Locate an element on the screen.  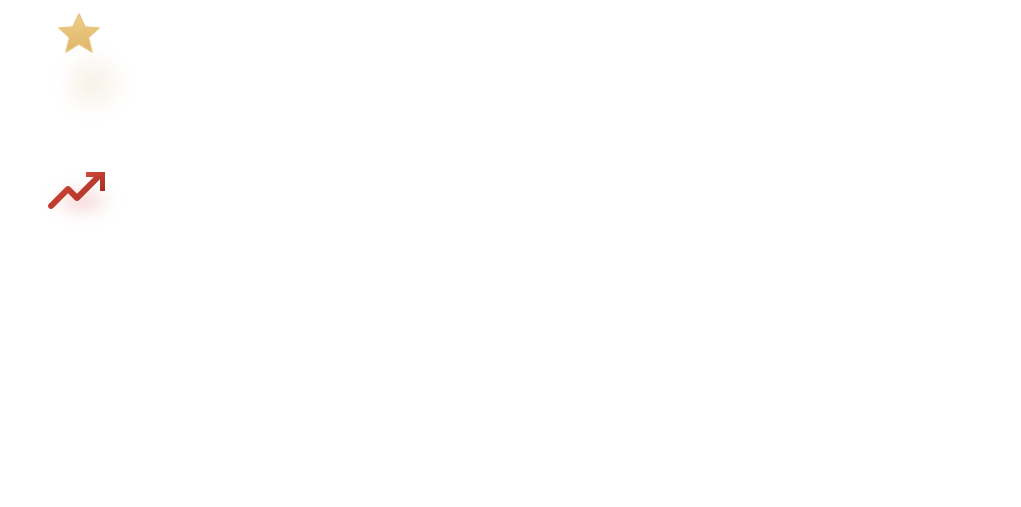
trending-up-icon is located at coordinates (80, 192).